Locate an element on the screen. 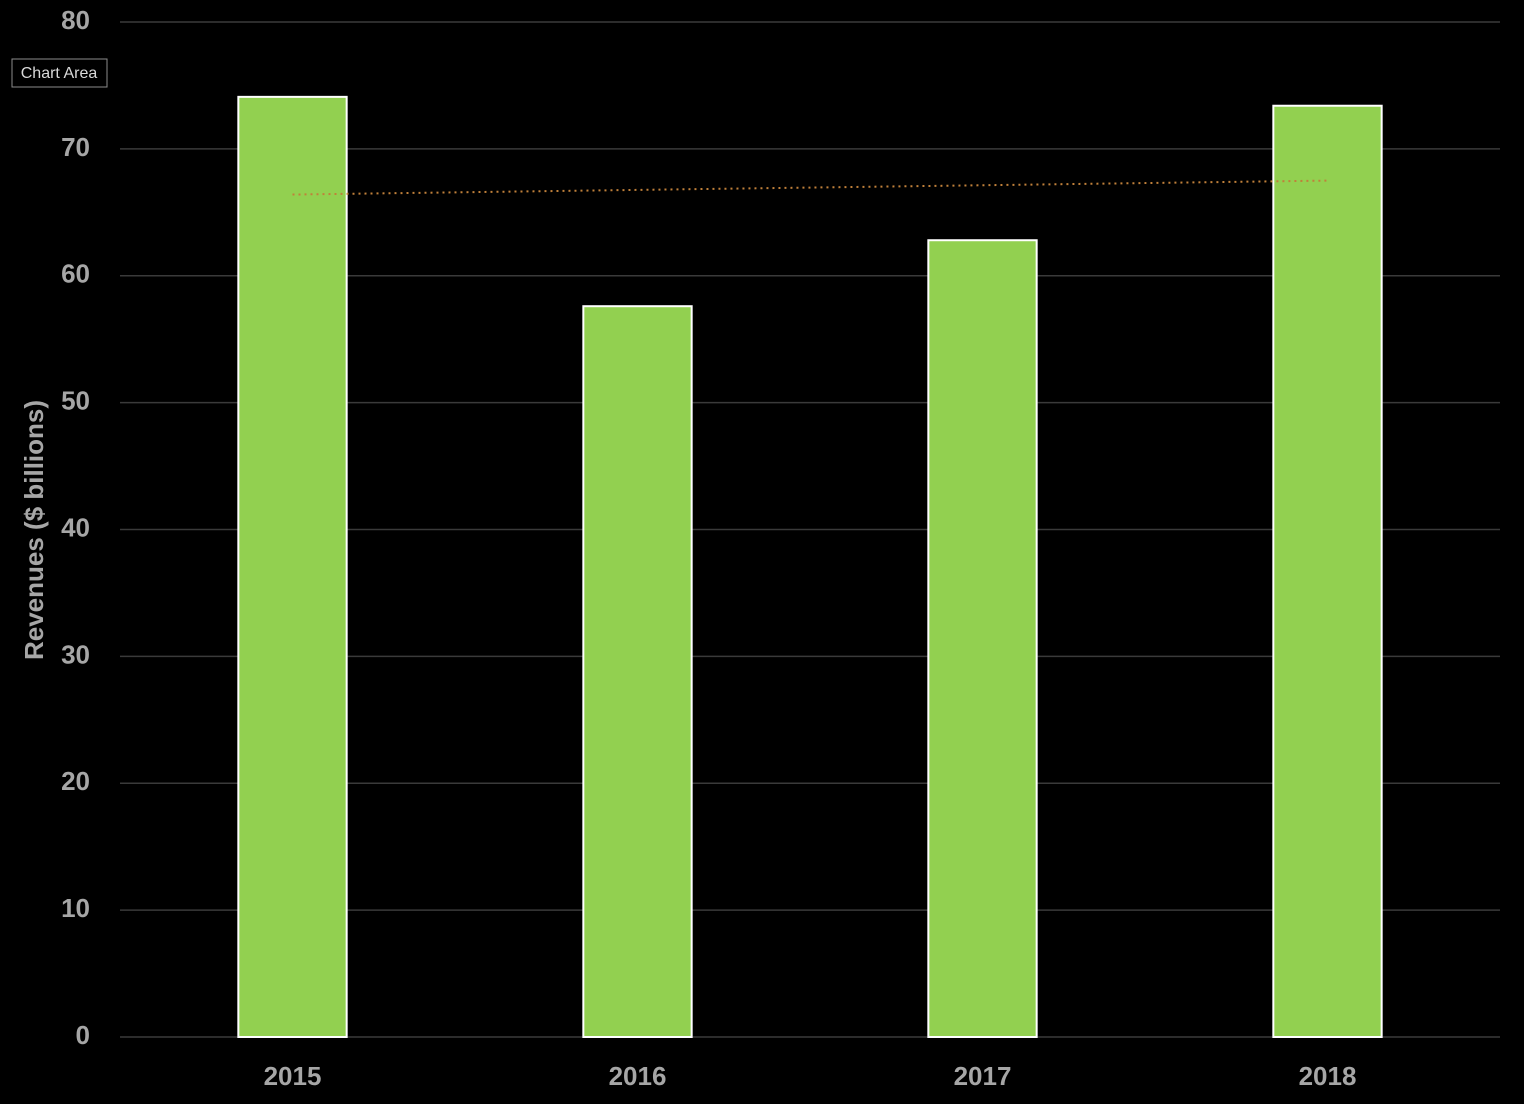  trendline is located at coordinates (810, 187).